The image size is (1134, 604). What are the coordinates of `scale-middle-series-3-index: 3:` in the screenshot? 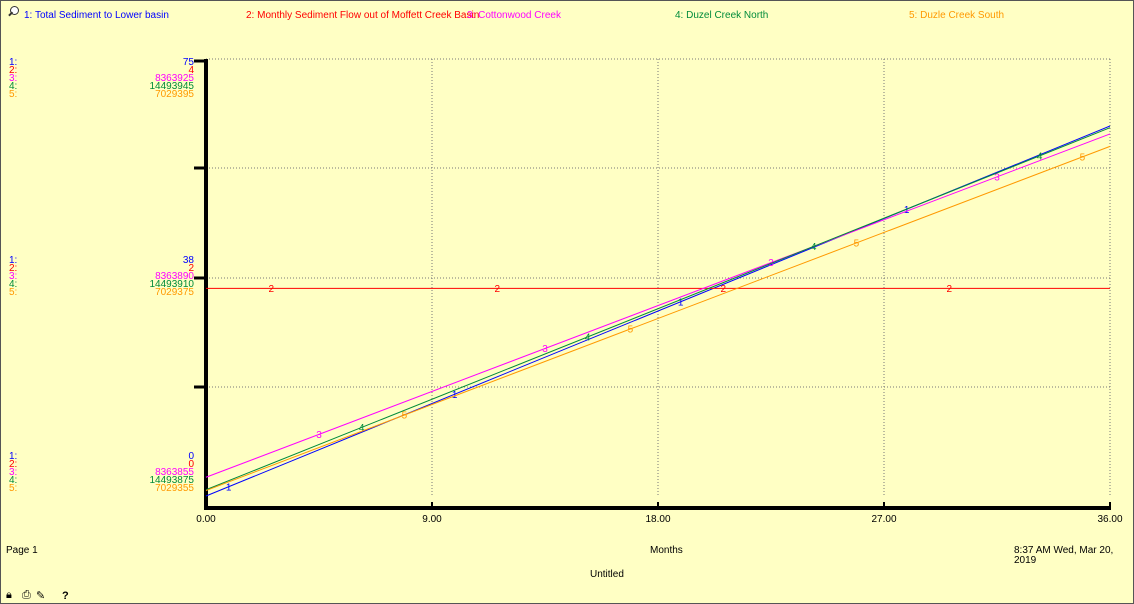 It's located at (13, 276).